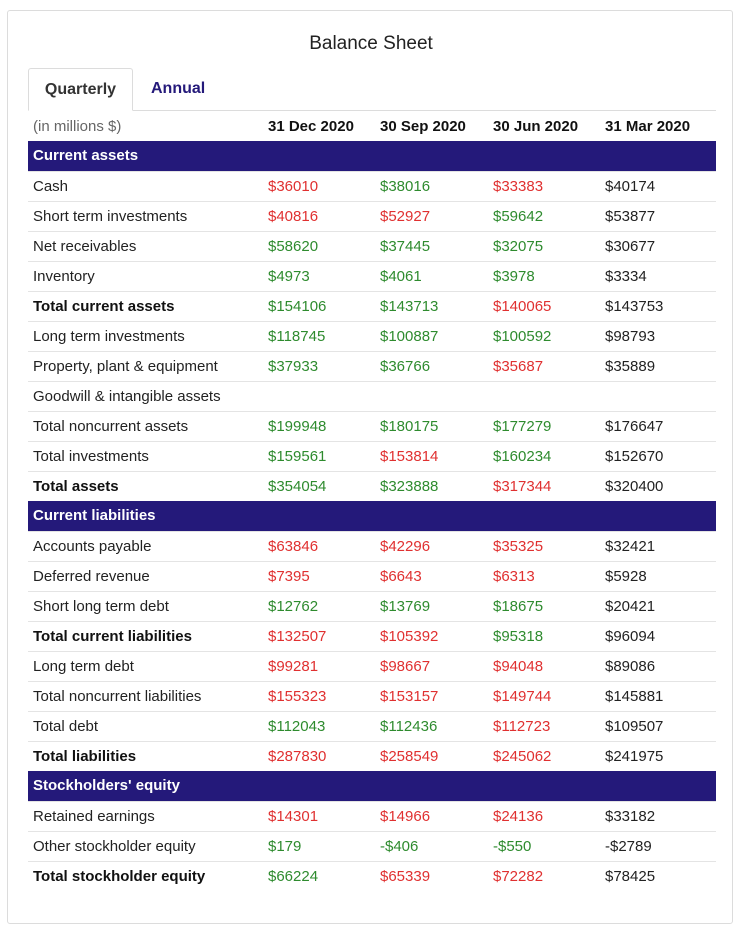 This screenshot has width=742, height=934. Describe the element at coordinates (544, 875) in the screenshot. I see `value-cell: $72282` at that location.